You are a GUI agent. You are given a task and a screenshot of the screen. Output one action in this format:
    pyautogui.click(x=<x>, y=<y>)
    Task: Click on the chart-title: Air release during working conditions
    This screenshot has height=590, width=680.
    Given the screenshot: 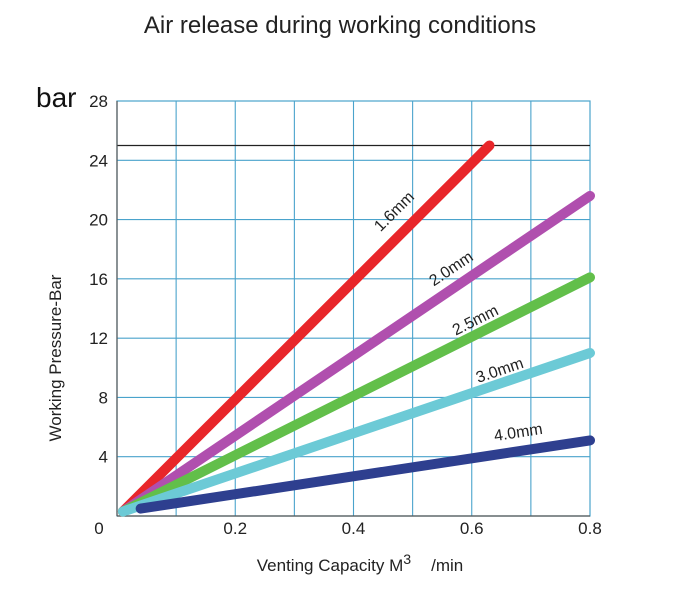 What is the action you would take?
    pyautogui.click(x=340, y=25)
    